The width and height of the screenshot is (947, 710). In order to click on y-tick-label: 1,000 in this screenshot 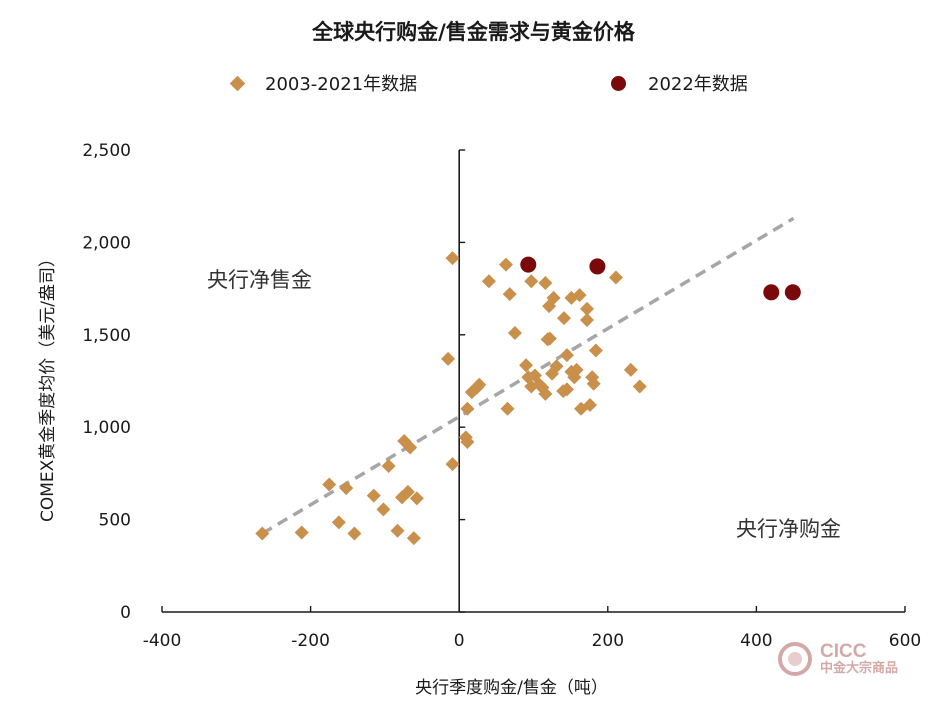, I will do `click(106, 428)`.